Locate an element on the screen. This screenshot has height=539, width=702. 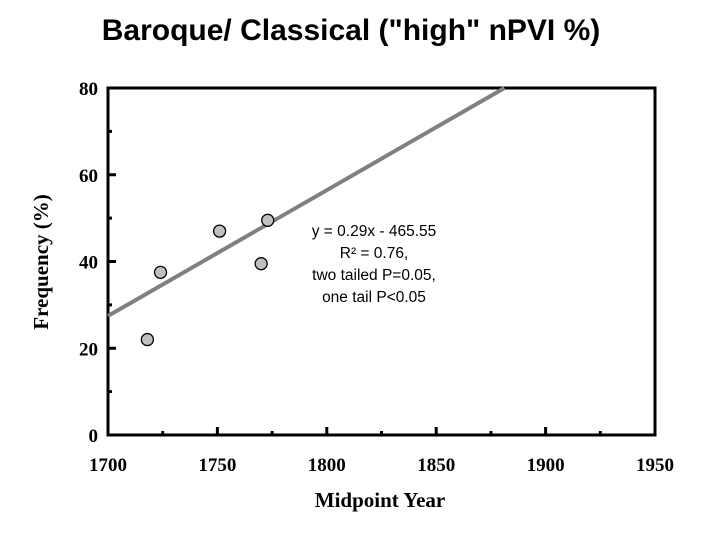
x-tick-label: 1950 is located at coordinates (655, 465).